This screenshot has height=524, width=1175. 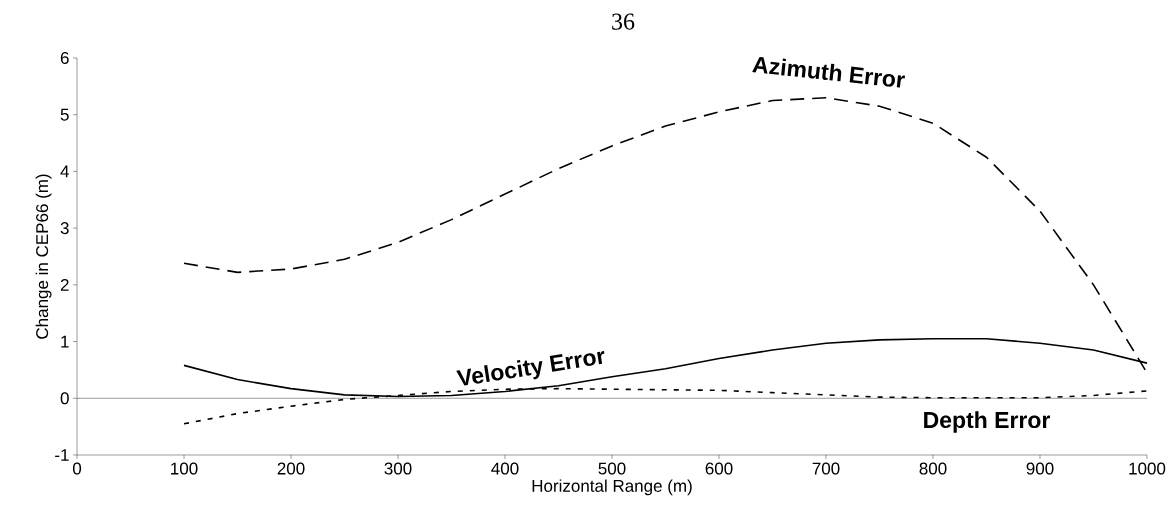 I want to click on y-tick-label: 5, so click(x=64, y=114).